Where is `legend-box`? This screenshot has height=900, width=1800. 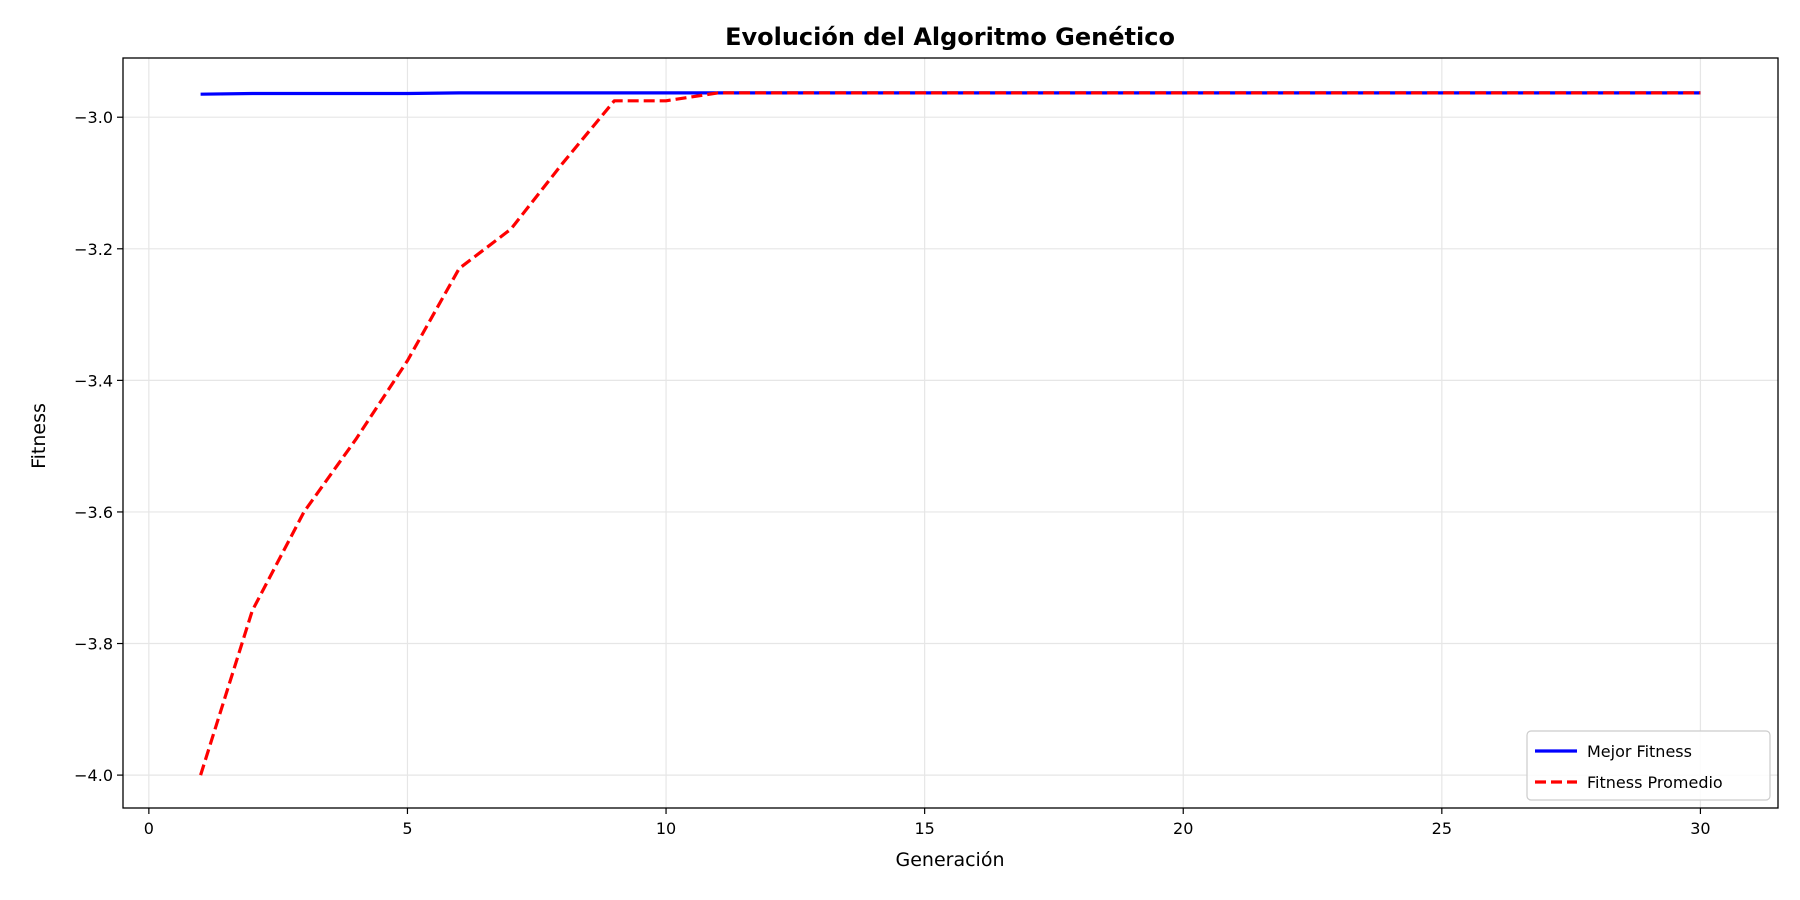
legend-box is located at coordinates (1648, 765).